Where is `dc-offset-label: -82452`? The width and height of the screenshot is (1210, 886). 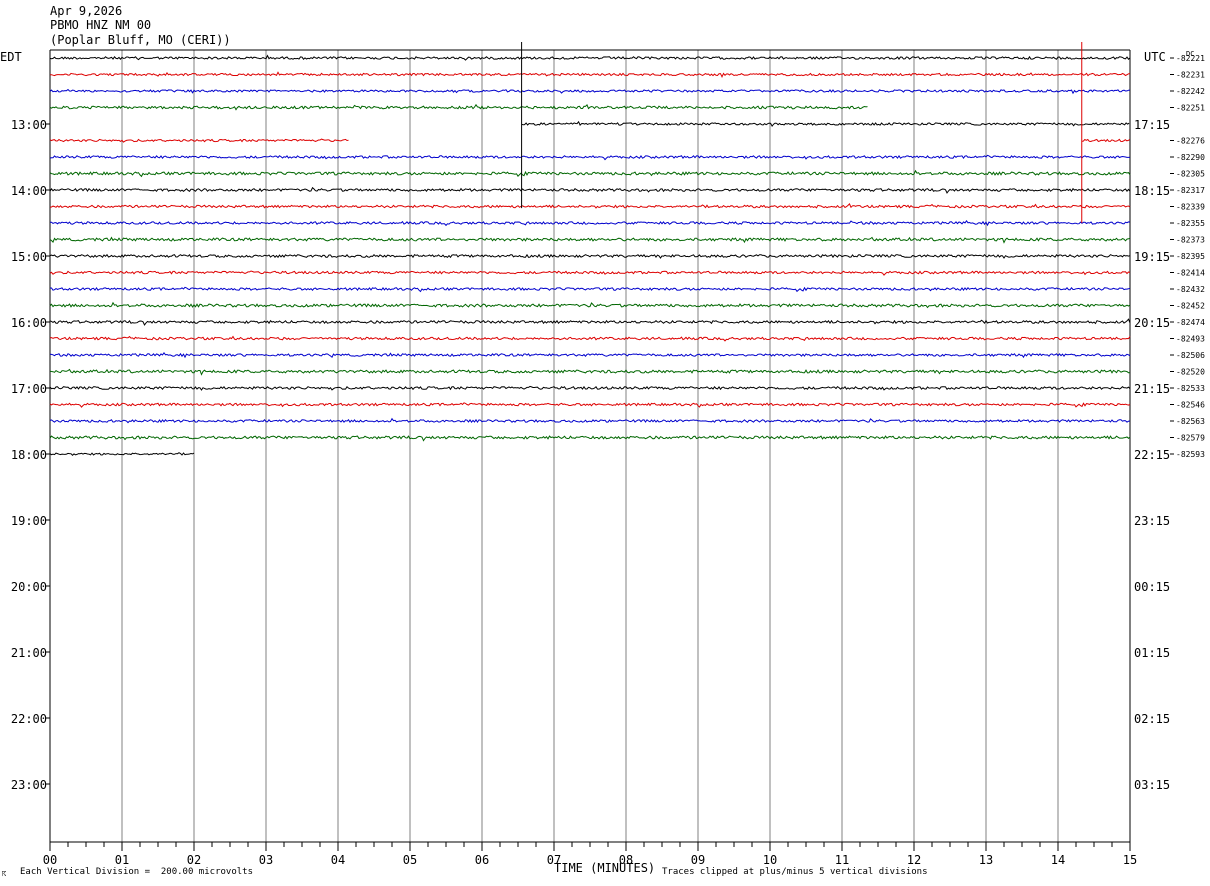 dc-offset-label: -82452 is located at coordinates (1190, 306).